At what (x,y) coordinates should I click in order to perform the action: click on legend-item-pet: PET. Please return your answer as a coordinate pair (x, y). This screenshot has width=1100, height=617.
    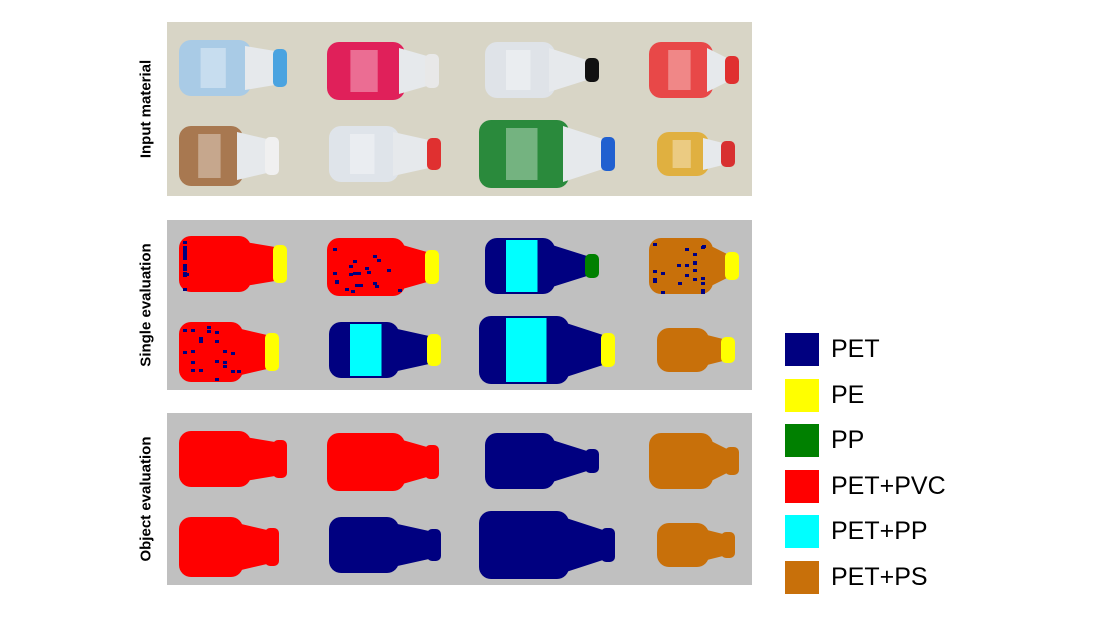
    Looking at the image, I should click on (865, 350).